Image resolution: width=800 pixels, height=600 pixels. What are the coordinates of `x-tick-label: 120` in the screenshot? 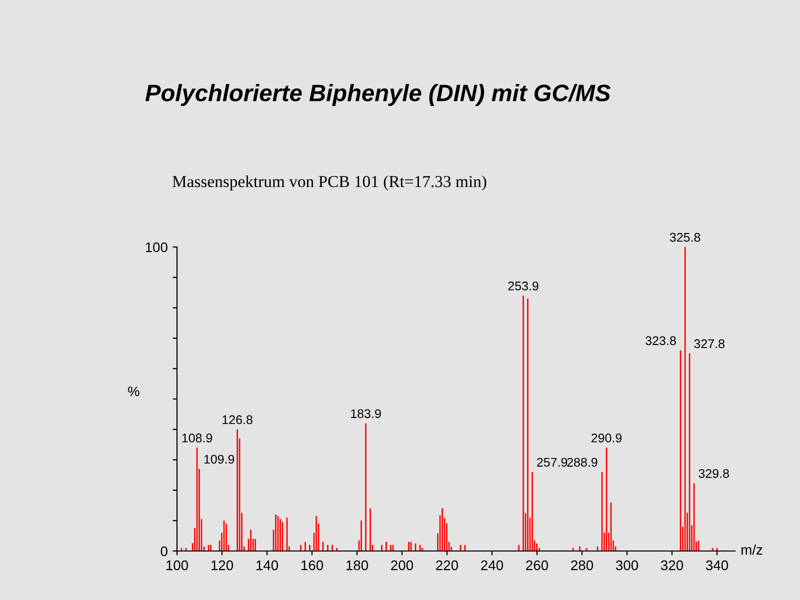 It's located at (222, 565).